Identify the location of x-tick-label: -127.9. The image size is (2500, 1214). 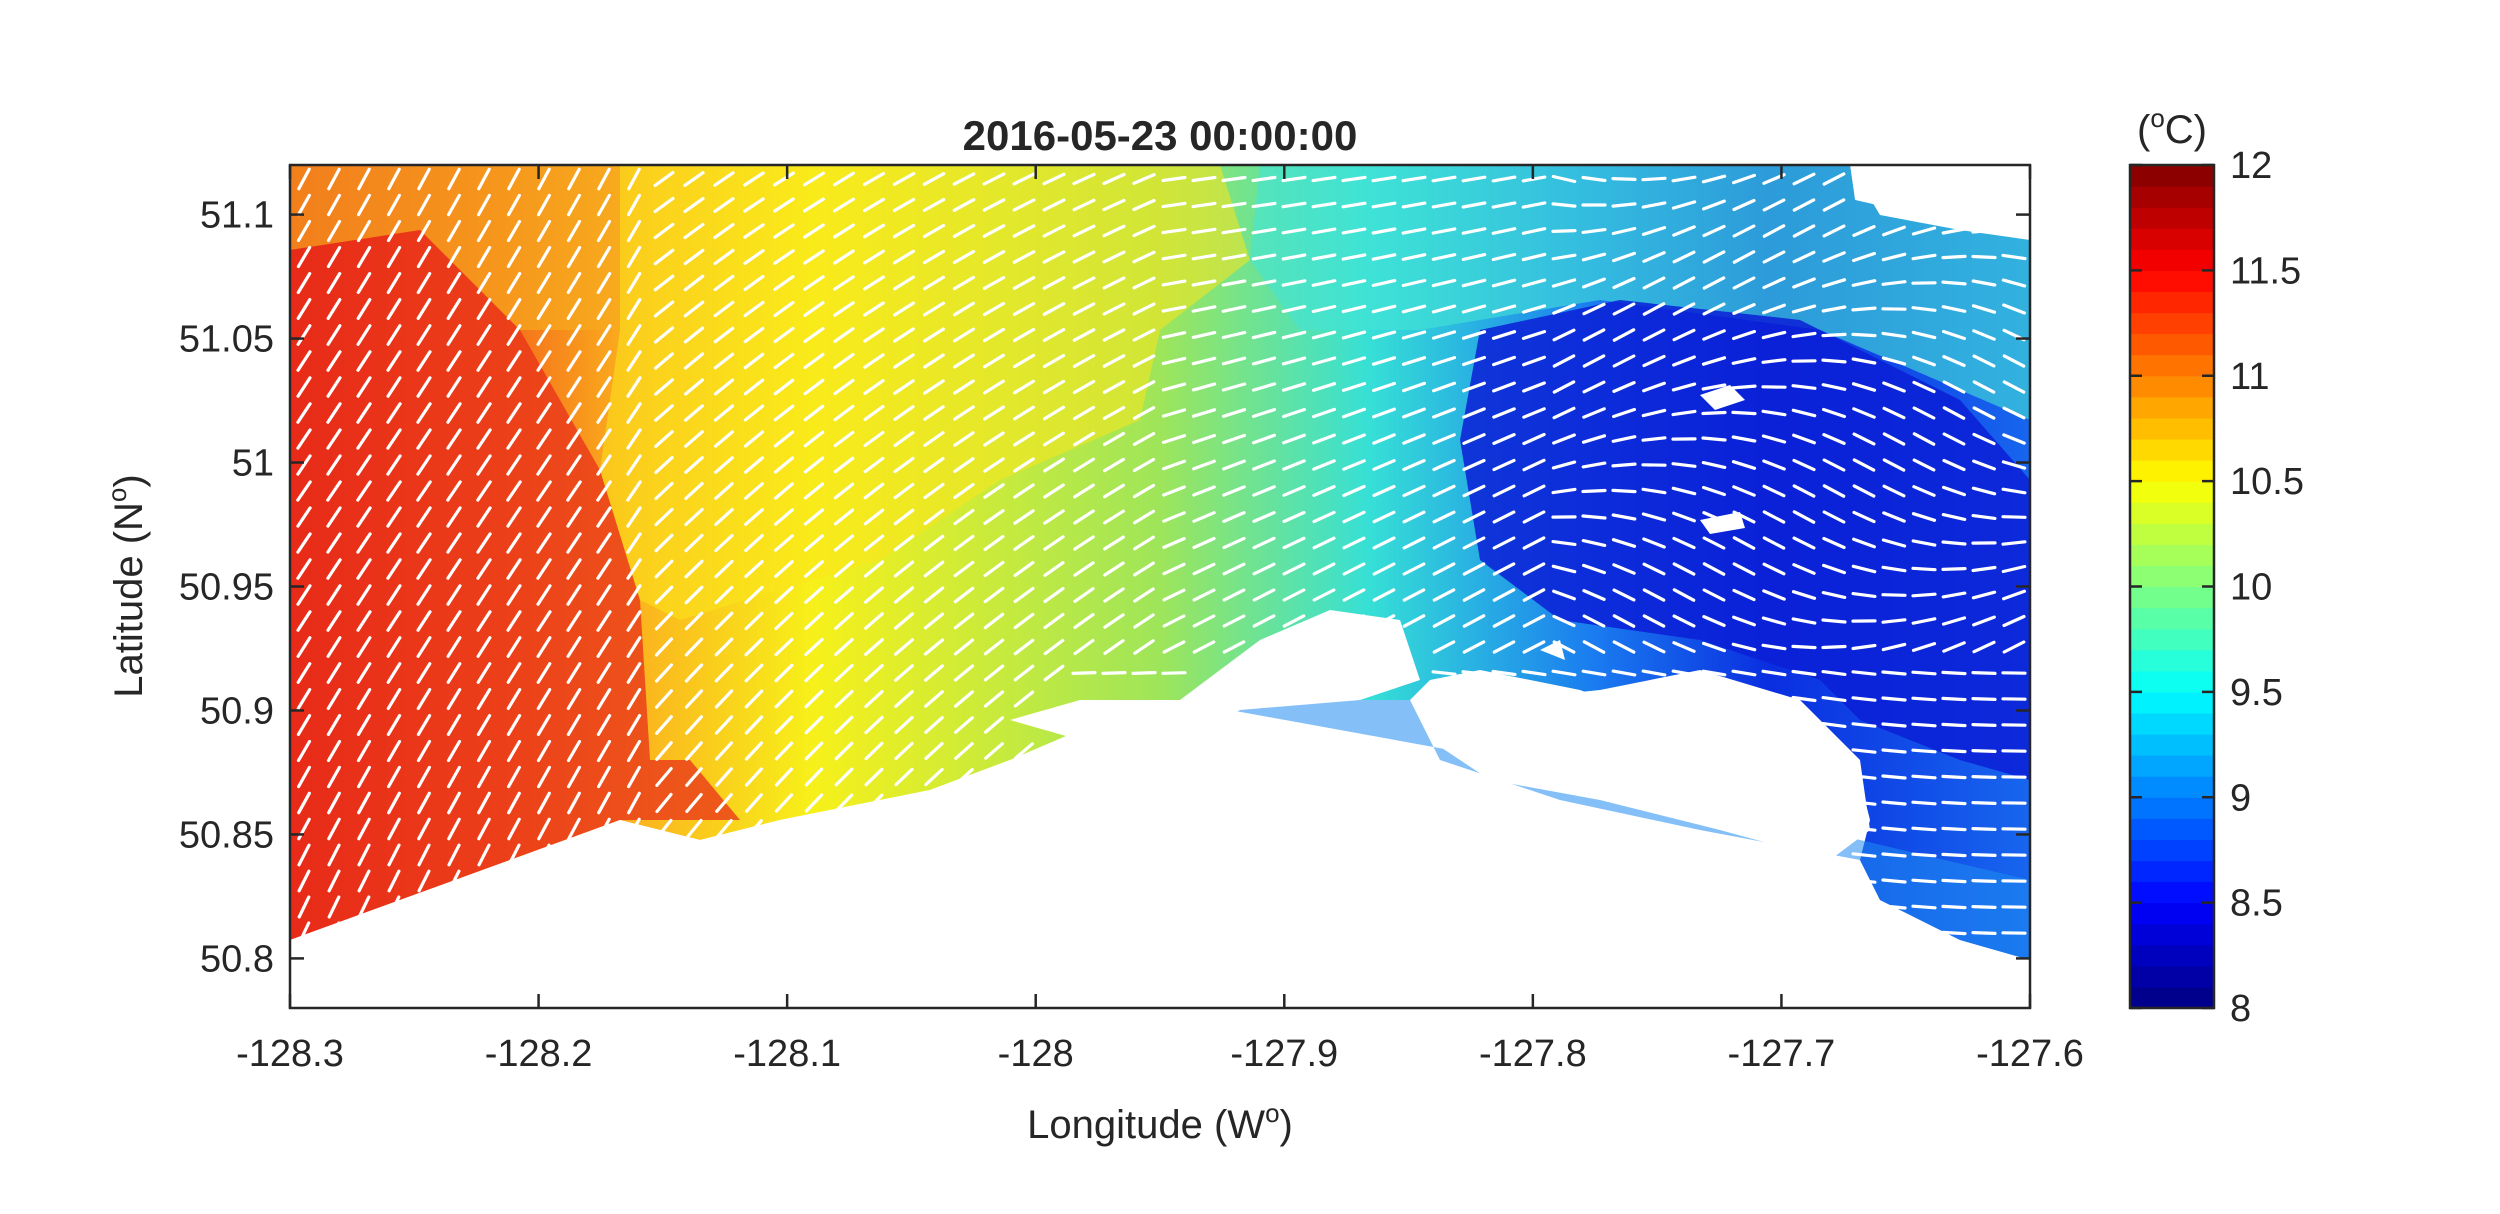
(1284, 1054).